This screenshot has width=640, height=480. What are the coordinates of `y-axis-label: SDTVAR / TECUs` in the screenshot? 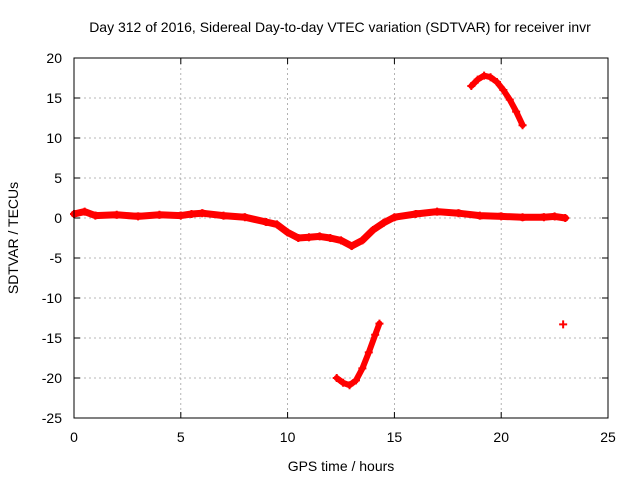 It's located at (13, 238).